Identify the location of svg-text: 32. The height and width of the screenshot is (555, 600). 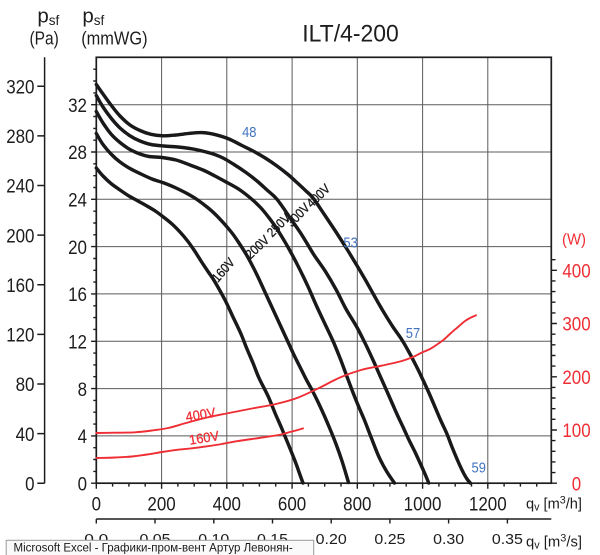
(77, 106).